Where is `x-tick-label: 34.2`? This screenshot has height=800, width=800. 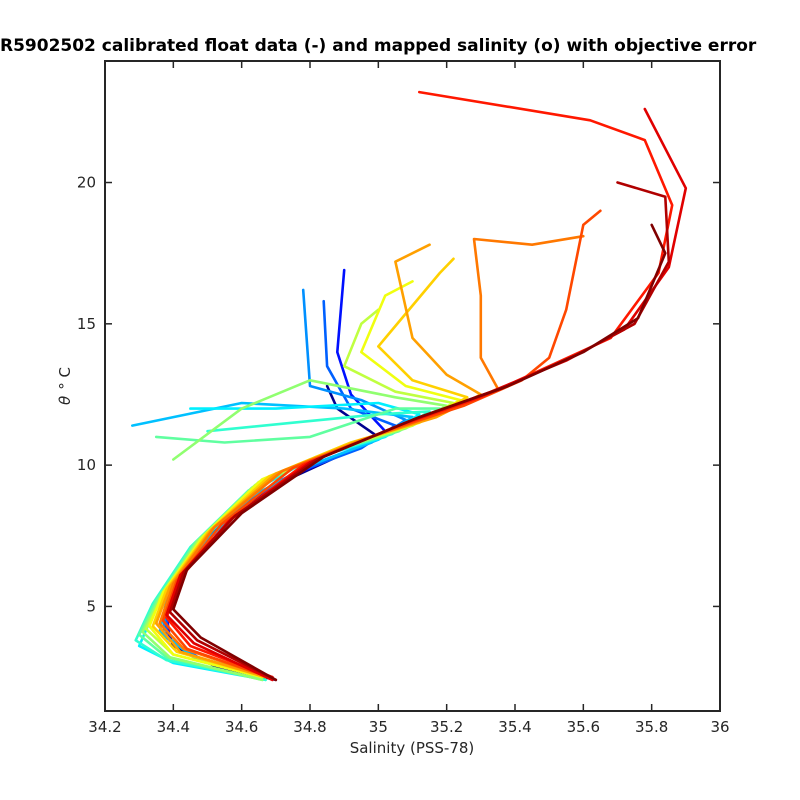
x-tick-label: 34.2 is located at coordinates (104, 727).